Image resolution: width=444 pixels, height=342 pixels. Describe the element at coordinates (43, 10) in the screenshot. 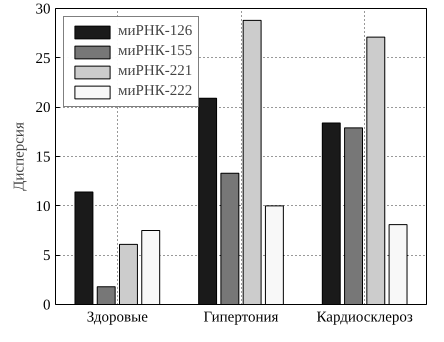

I see `y-tick-label: 30` at that location.